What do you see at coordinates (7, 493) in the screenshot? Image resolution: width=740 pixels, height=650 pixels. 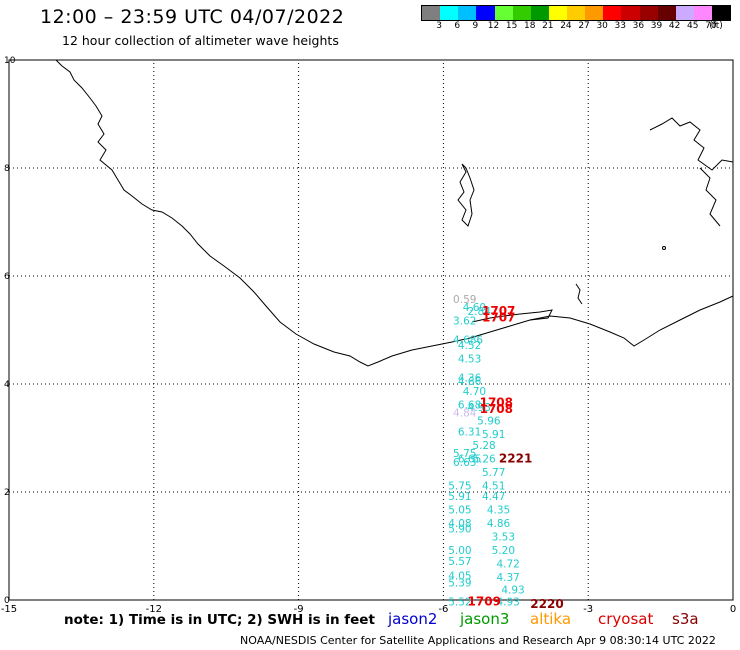 I see `y-tick-label: 2` at bounding box center [7, 493].